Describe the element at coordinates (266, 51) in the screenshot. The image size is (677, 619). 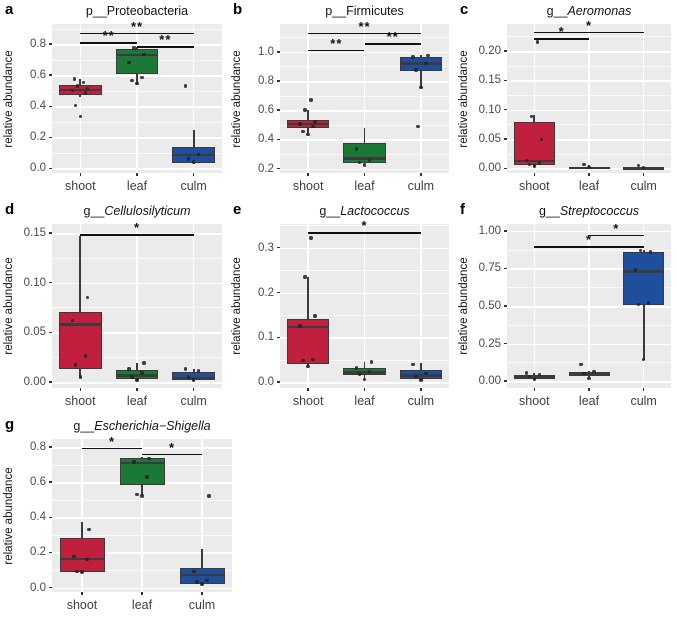
I see `ytick-label: 1.0` at that location.